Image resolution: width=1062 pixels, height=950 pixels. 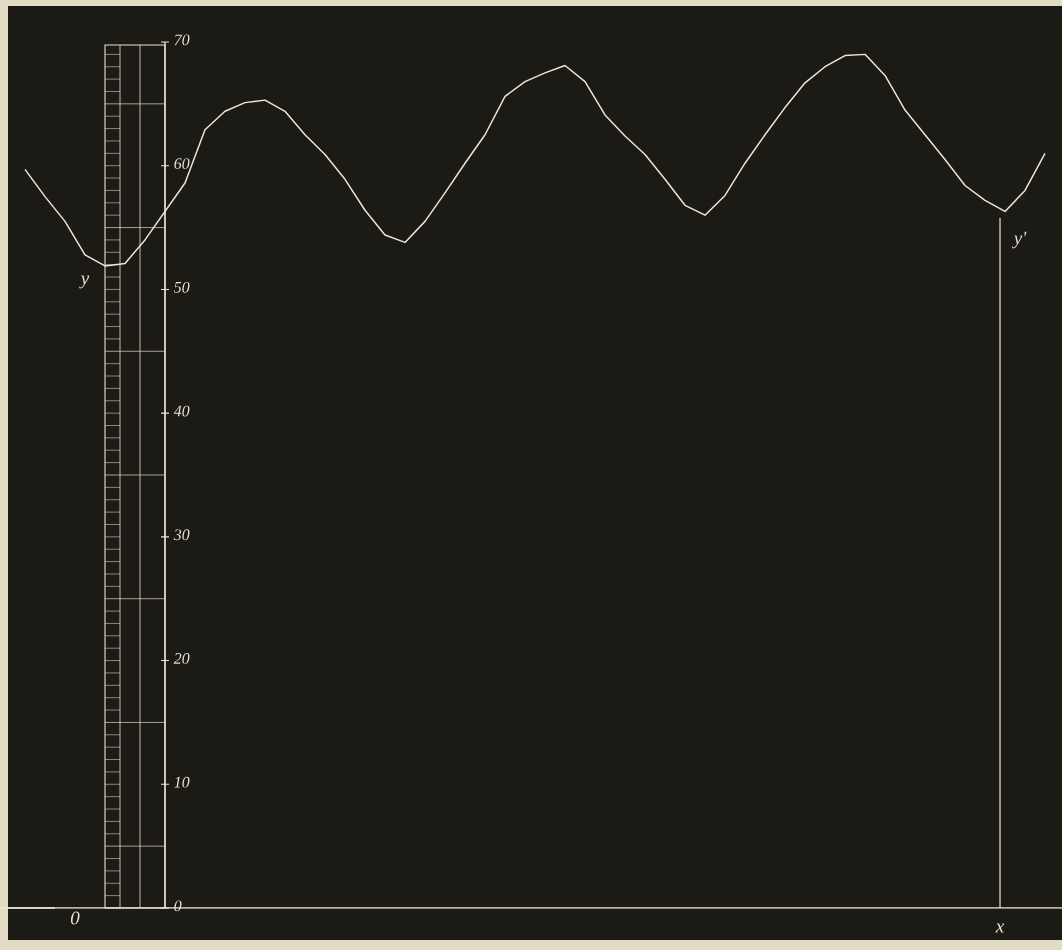 What do you see at coordinates (75, 918) in the screenshot?
I see `text: 0` at bounding box center [75, 918].